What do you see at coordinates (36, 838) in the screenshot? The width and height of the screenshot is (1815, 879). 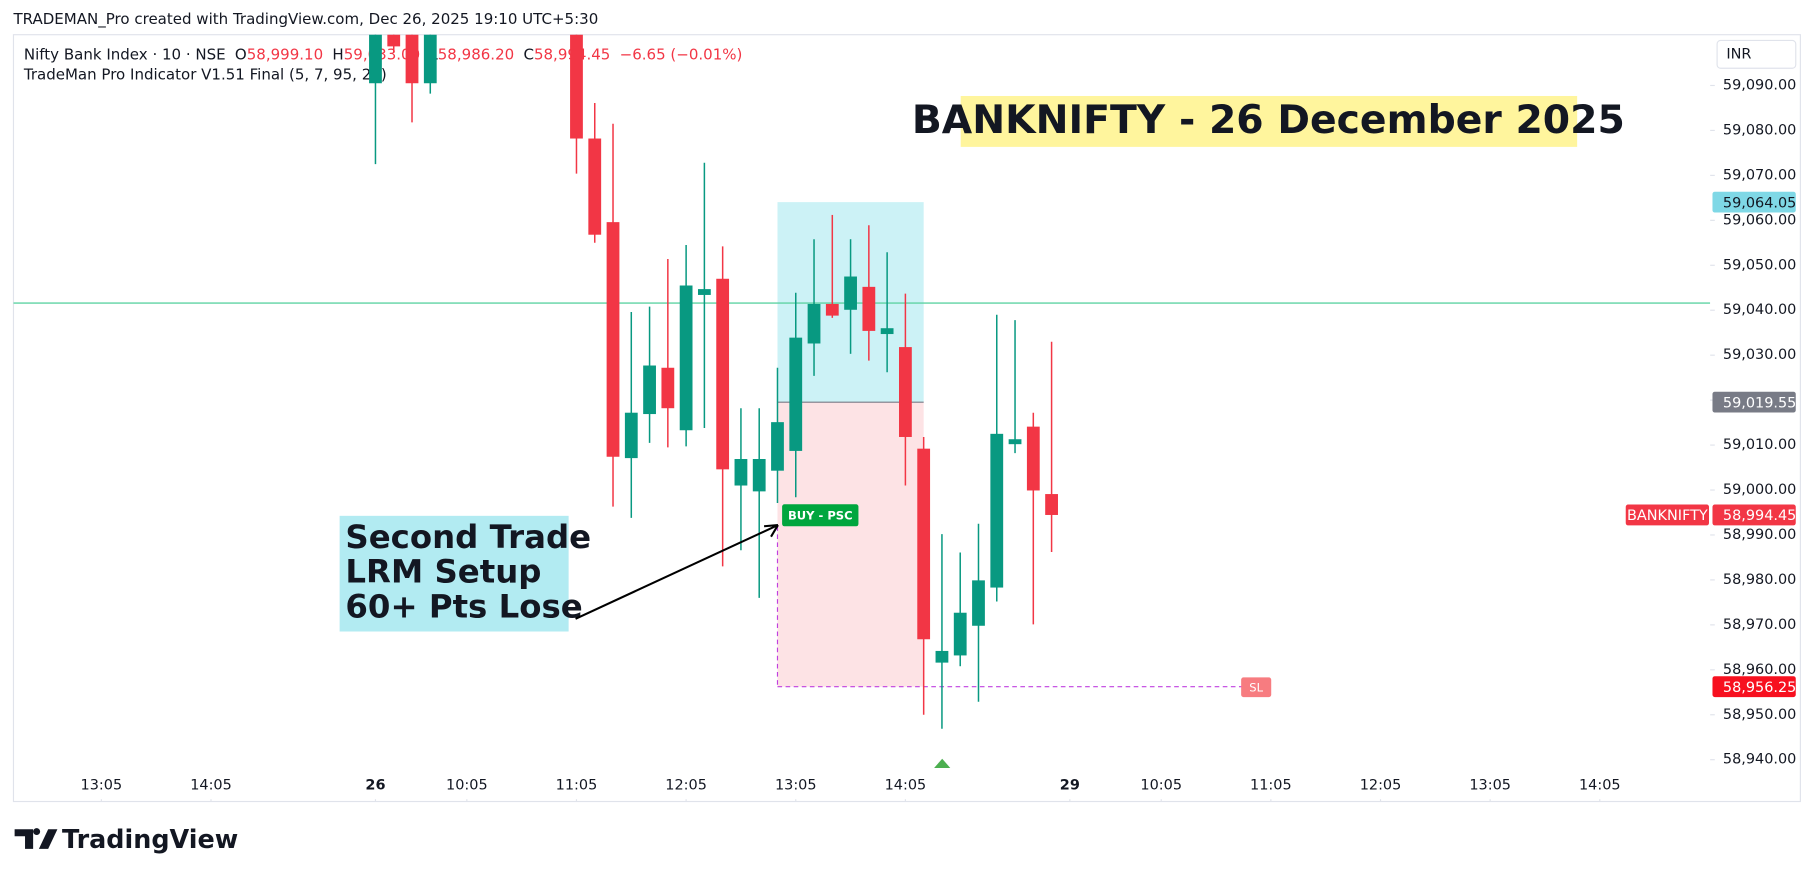 I see `logo-icon` at bounding box center [36, 838].